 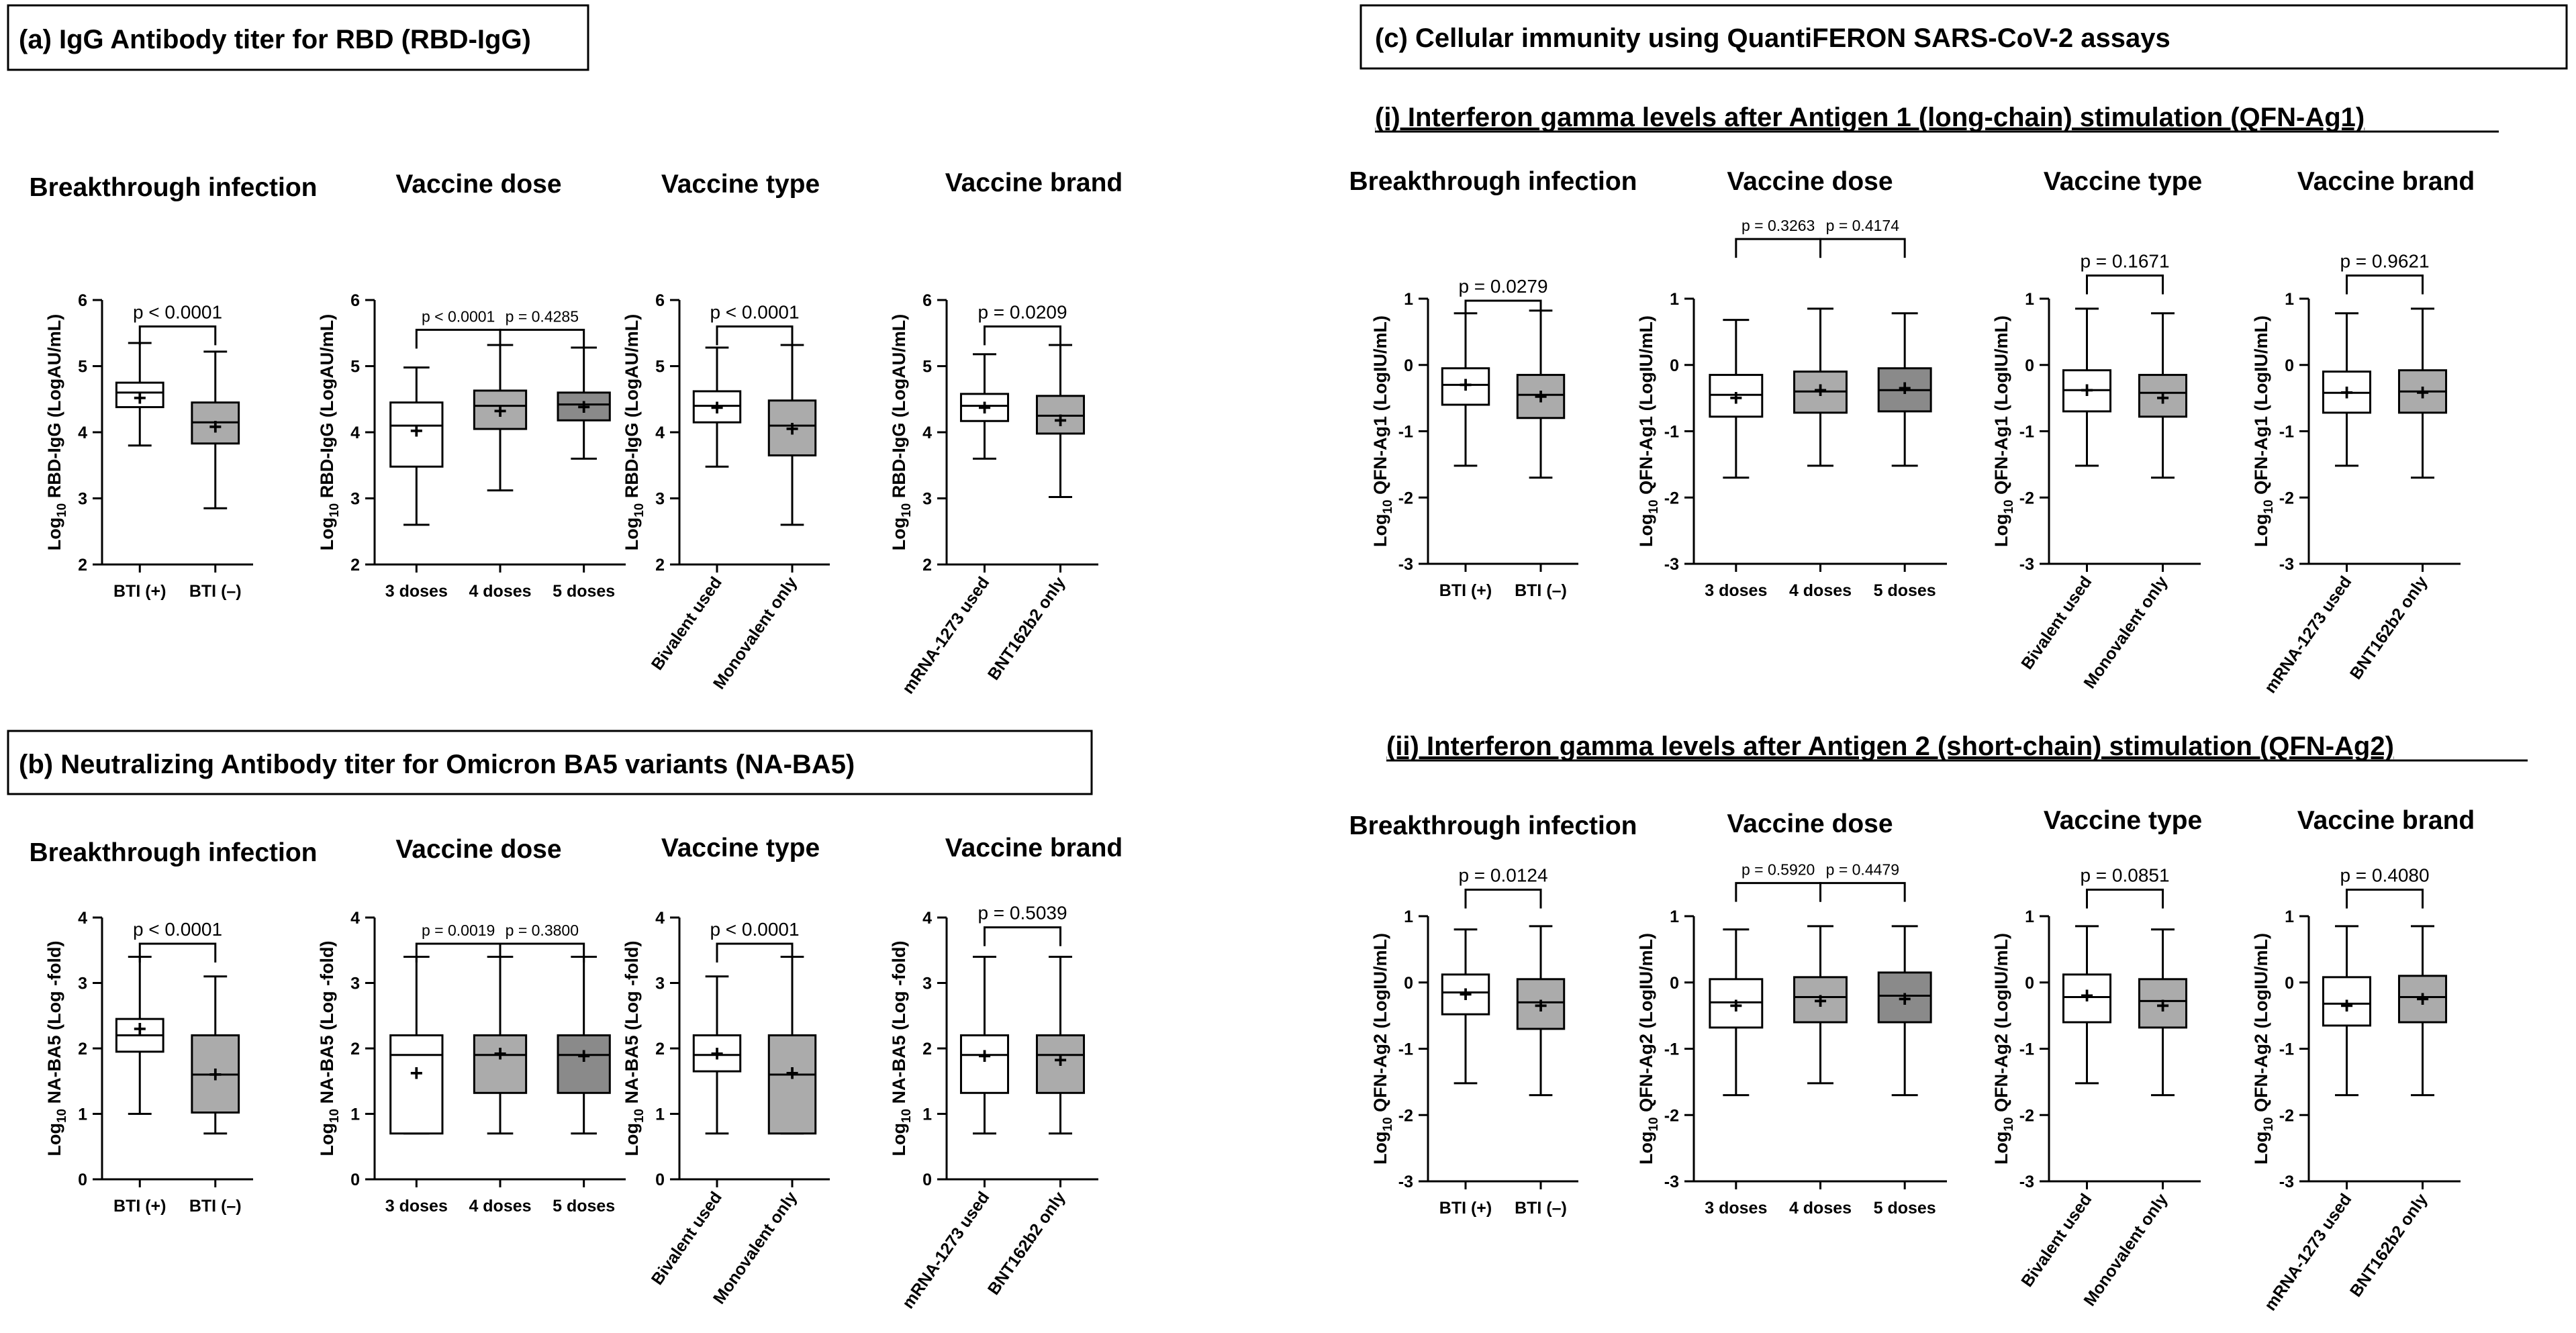 What do you see at coordinates (542, 316) in the screenshot?
I see `p-value-label: p = 0.4285` at bounding box center [542, 316].